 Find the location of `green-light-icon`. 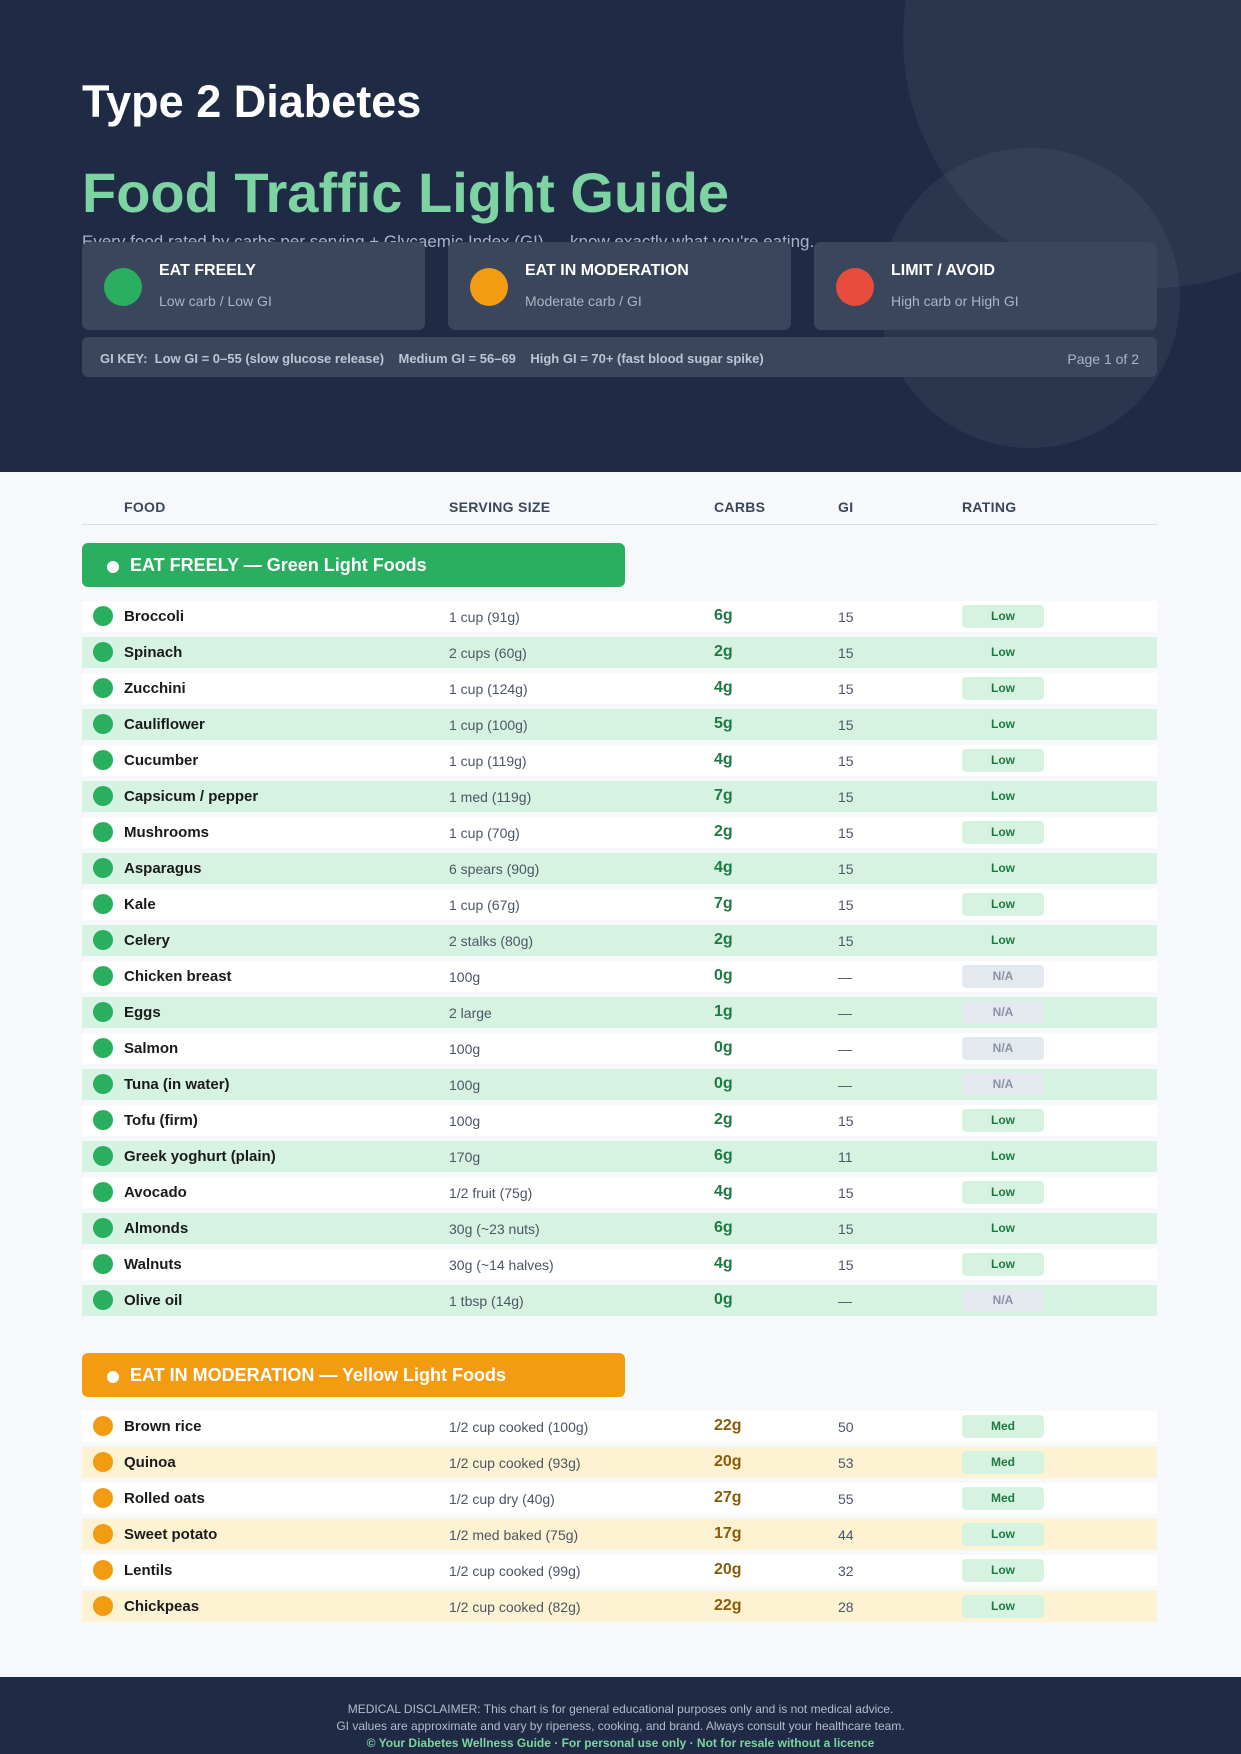

green-light-icon is located at coordinates (123, 287).